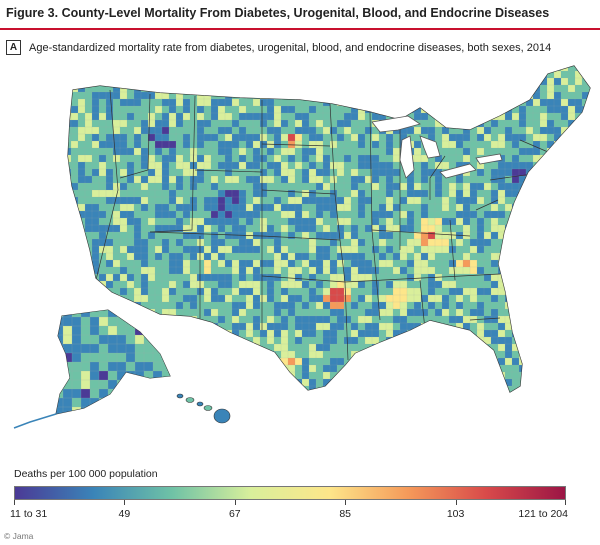 This screenshot has width=600, height=545. I want to click on legend-tick, so click(565, 502).